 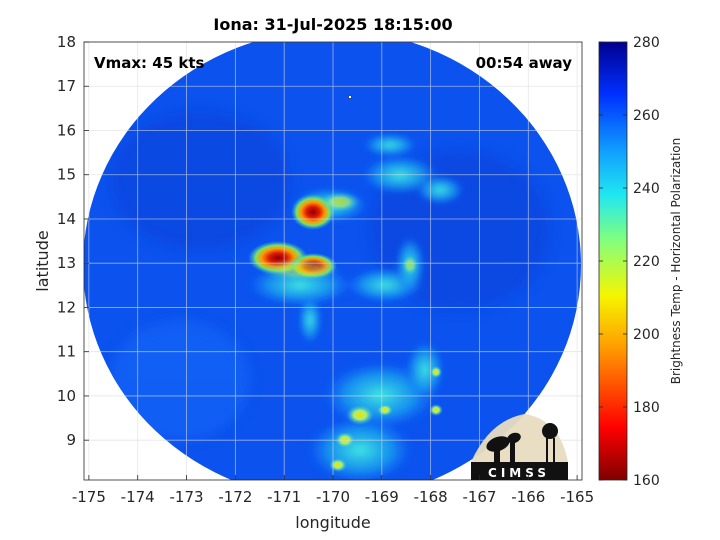 What do you see at coordinates (646, 335) in the screenshot?
I see `colorbar-tick-label: 200` at bounding box center [646, 335].